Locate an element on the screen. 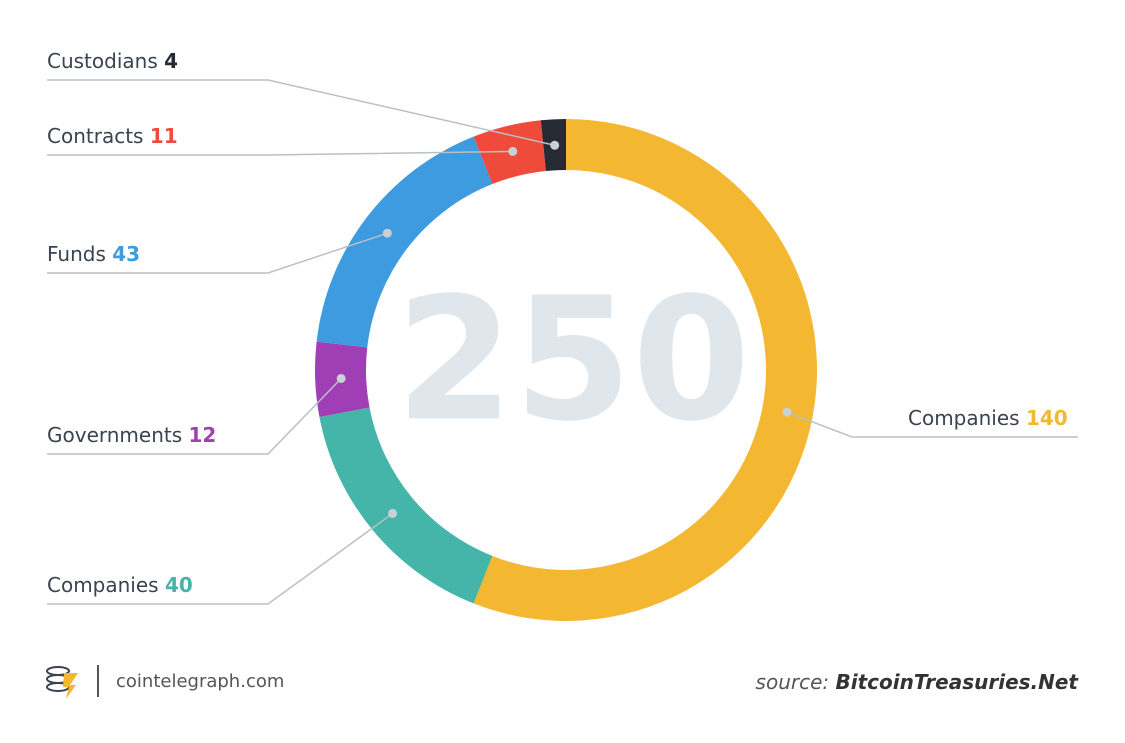 This screenshot has width=1125, height=743. label-value: 4 is located at coordinates (171, 61).